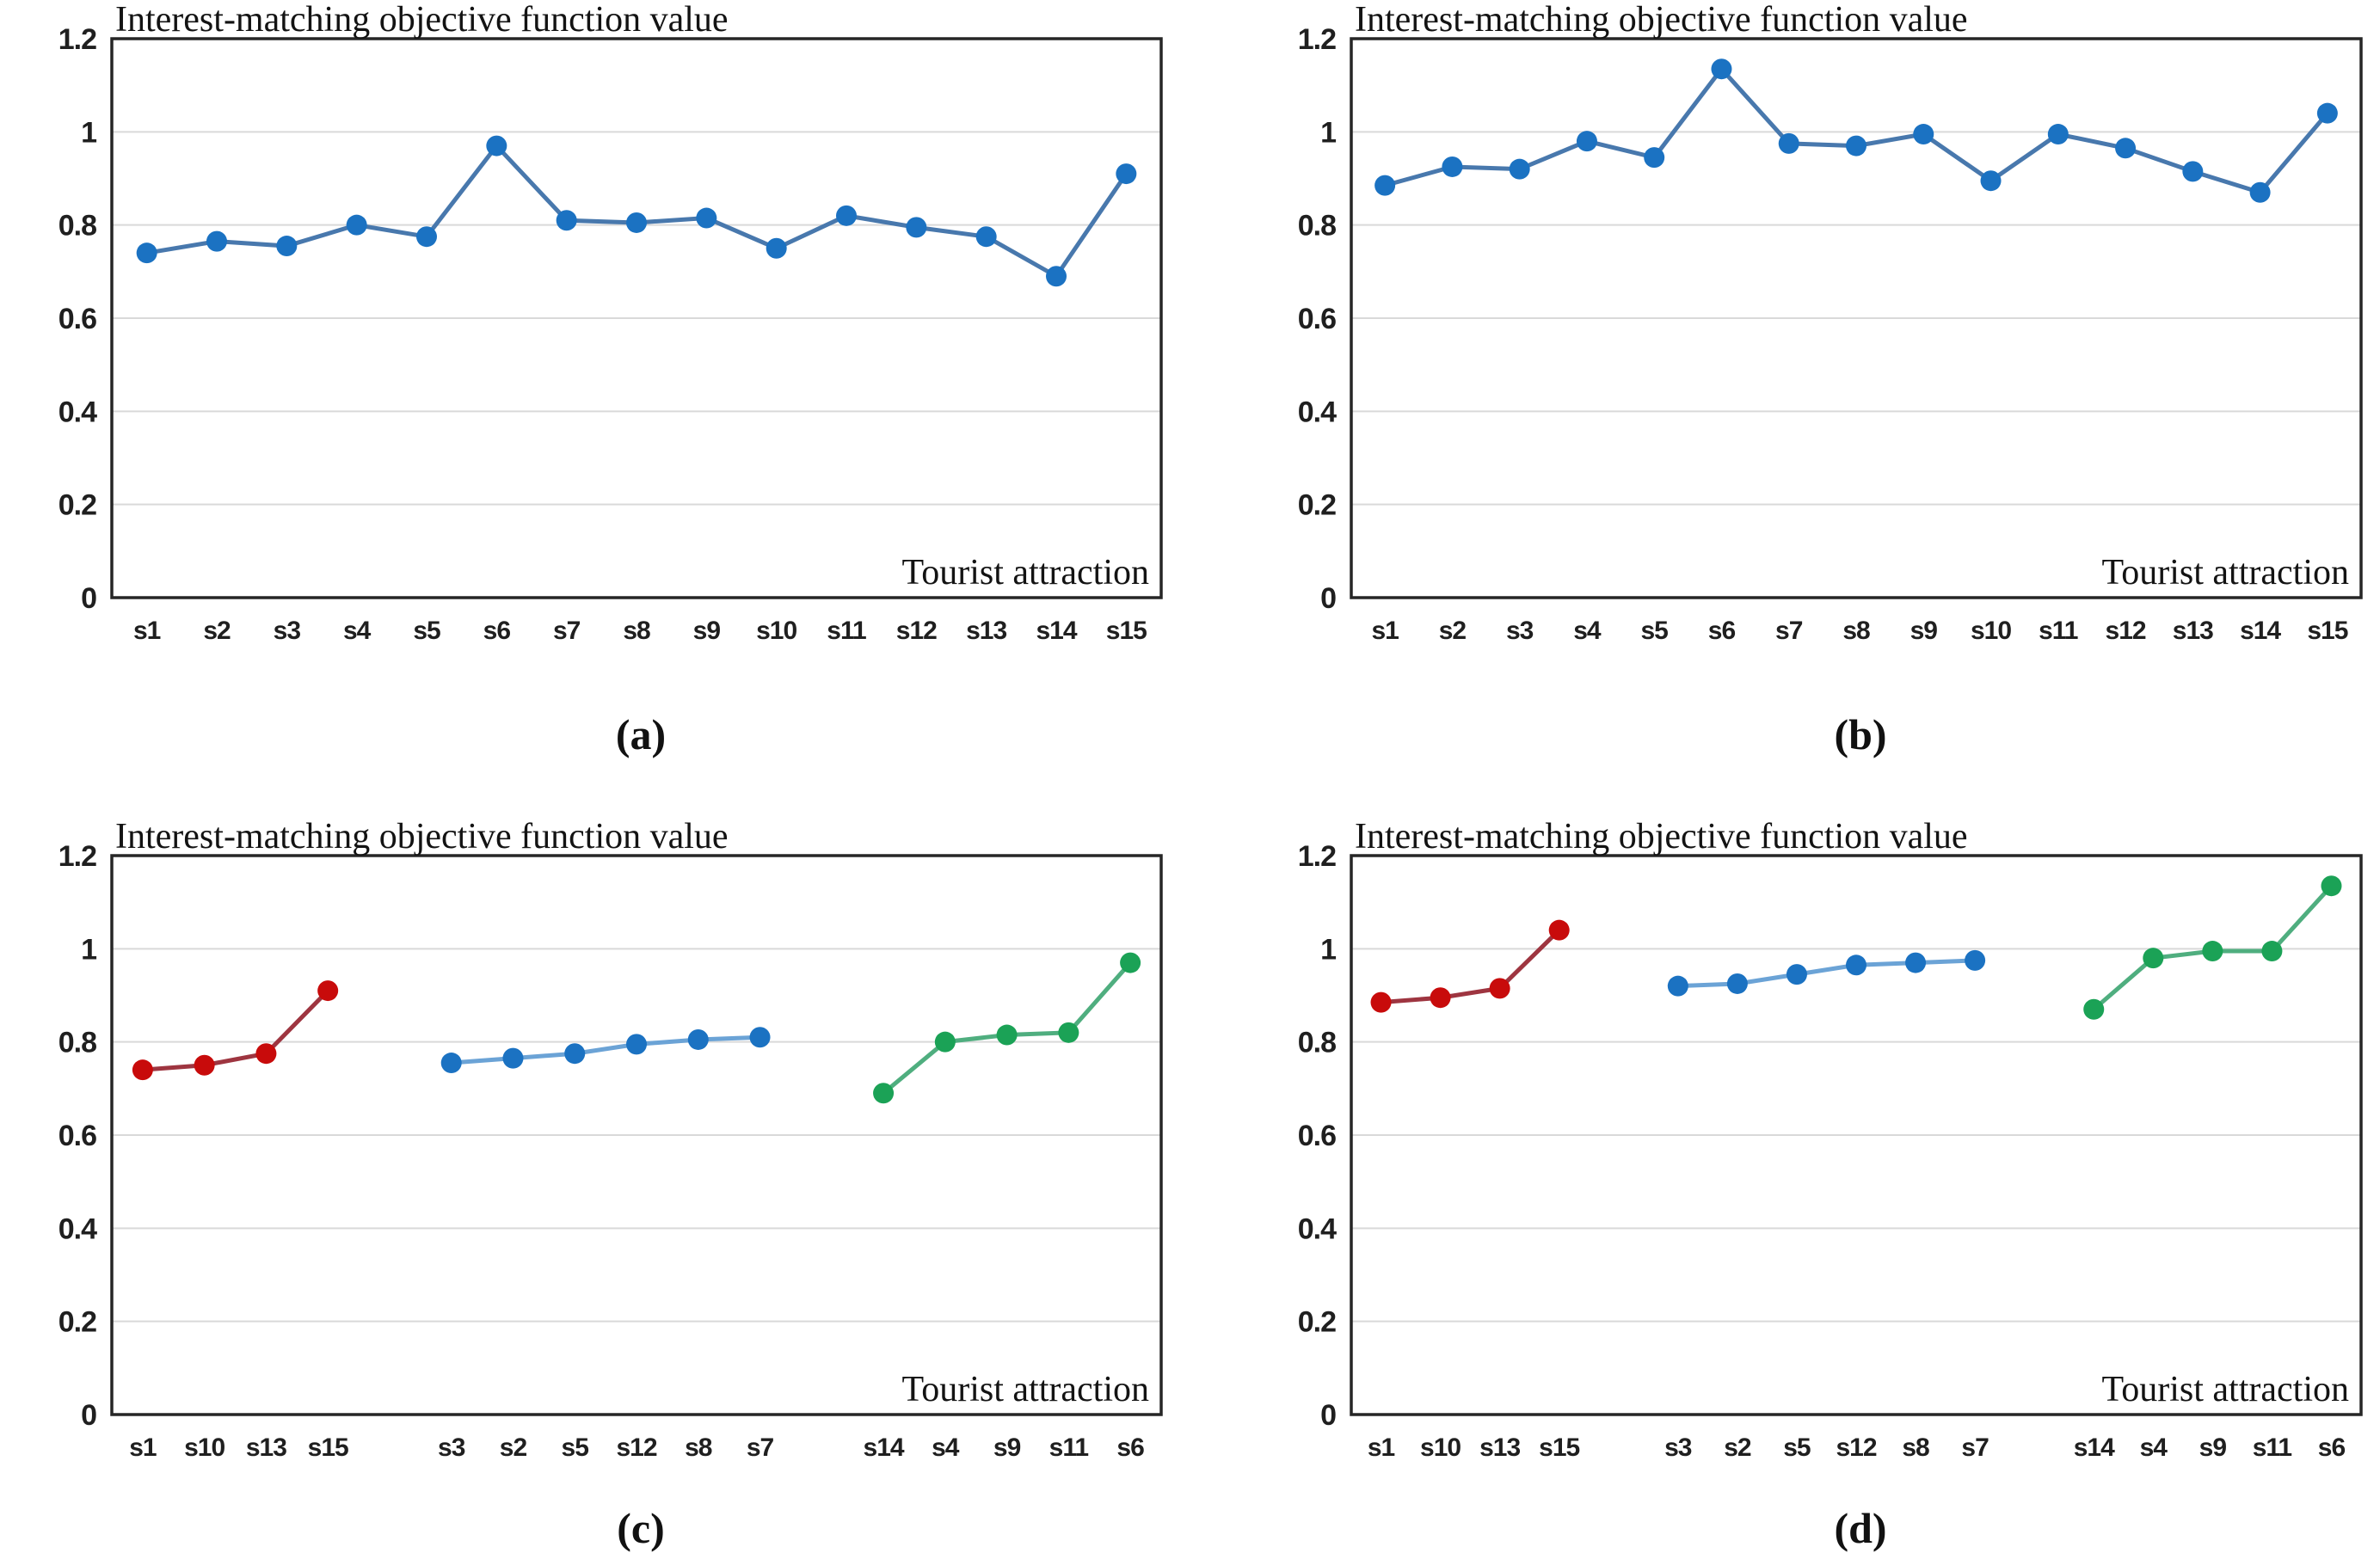 Image resolution: width=2380 pixels, height=1553 pixels. Describe the element at coordinates (1385, 185) in the screenshot. I see `data-point-s1` at that location.